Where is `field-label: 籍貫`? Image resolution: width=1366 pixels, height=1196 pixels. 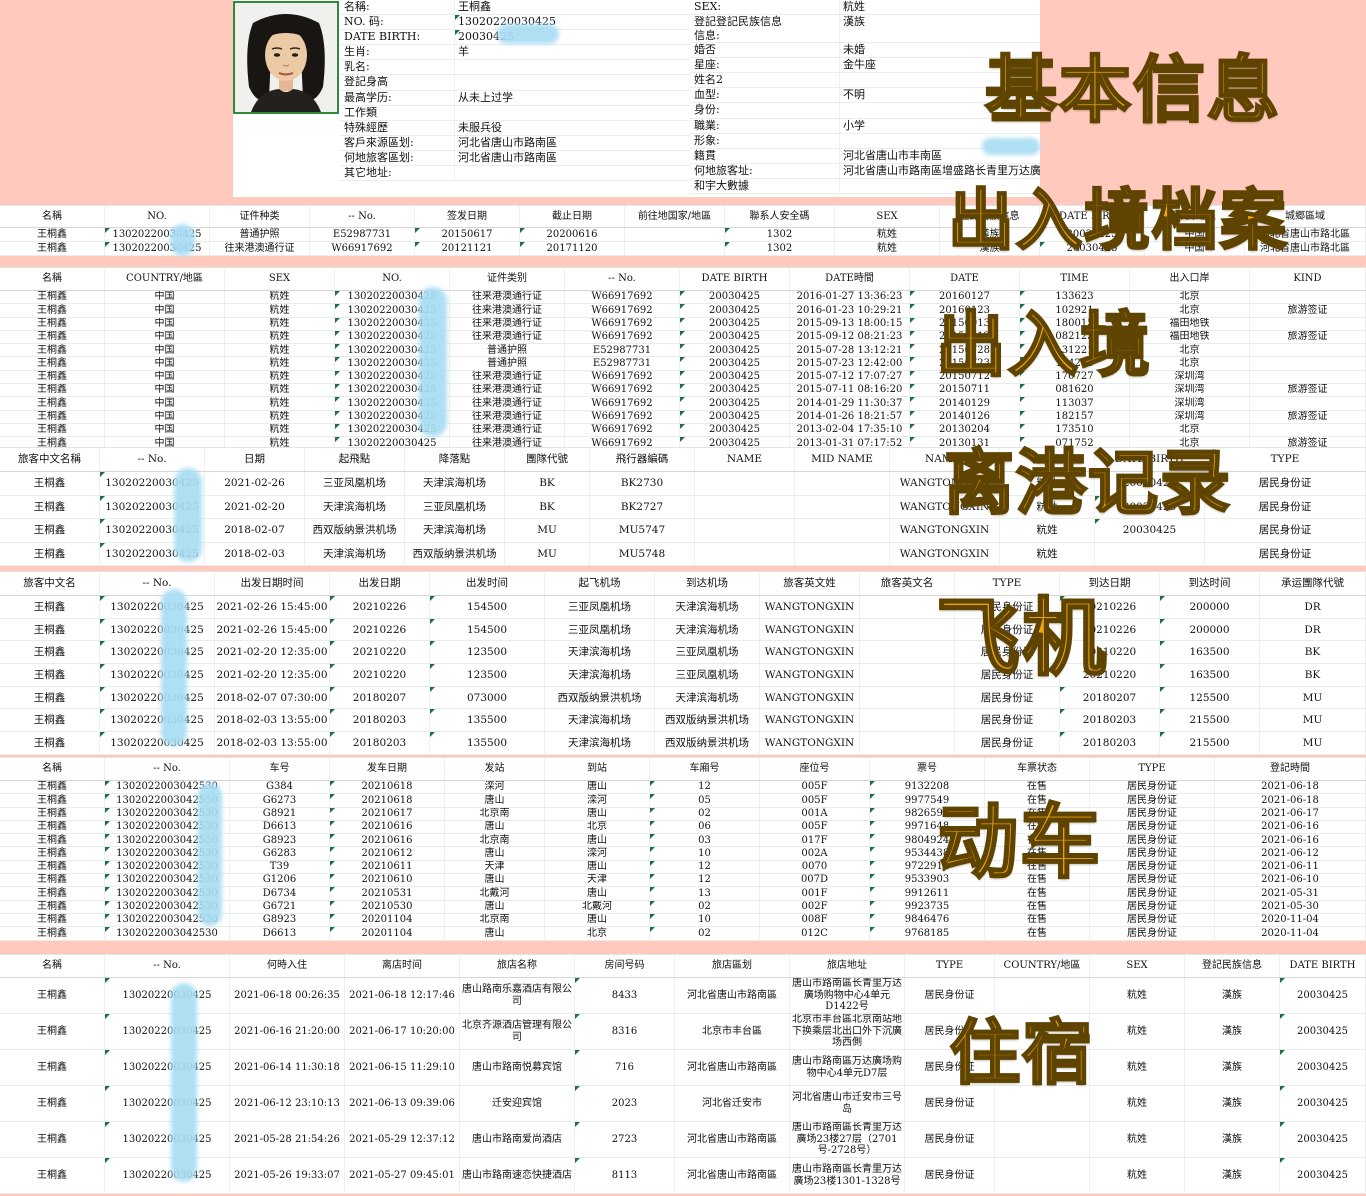 field-label: 籍貫 is located at coordinates (765, 155).